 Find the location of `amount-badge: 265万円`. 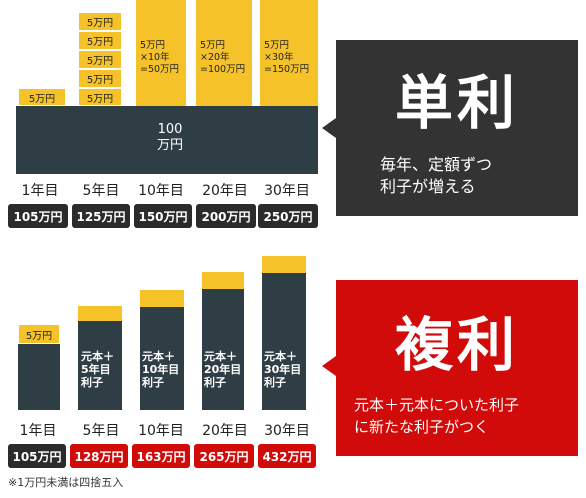

amount-badge: 265万円 is located at coordinates (224, 456).